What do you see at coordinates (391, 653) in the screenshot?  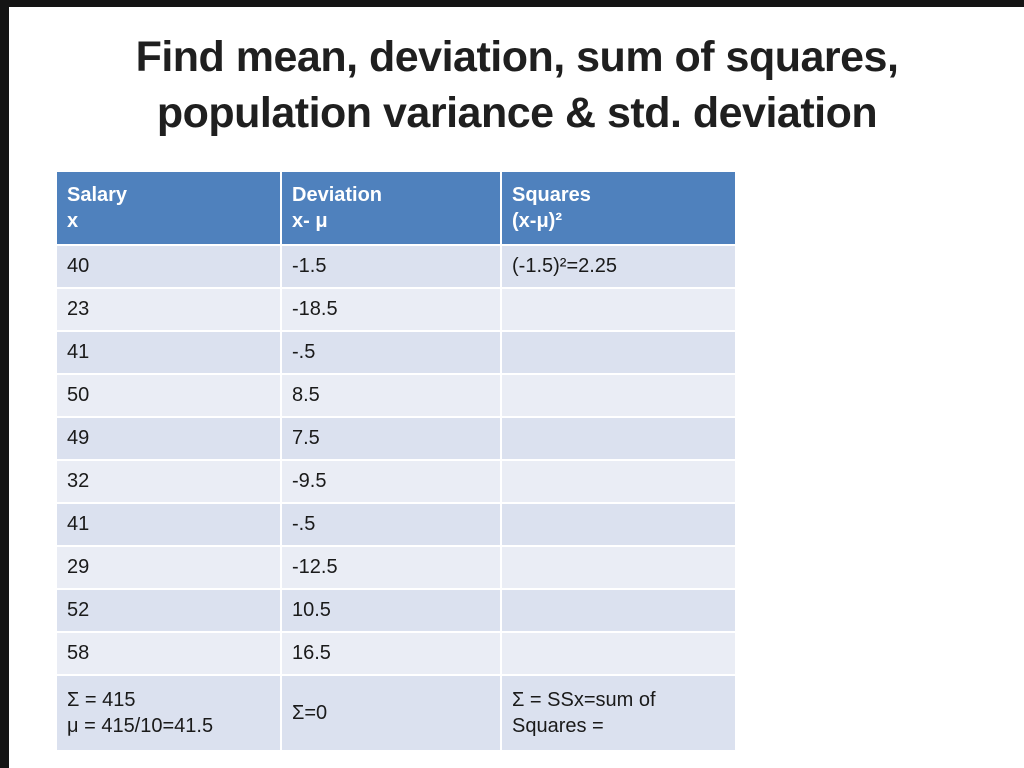 I see `deviation-cell: 16.5` at bounding box center [391, 653].